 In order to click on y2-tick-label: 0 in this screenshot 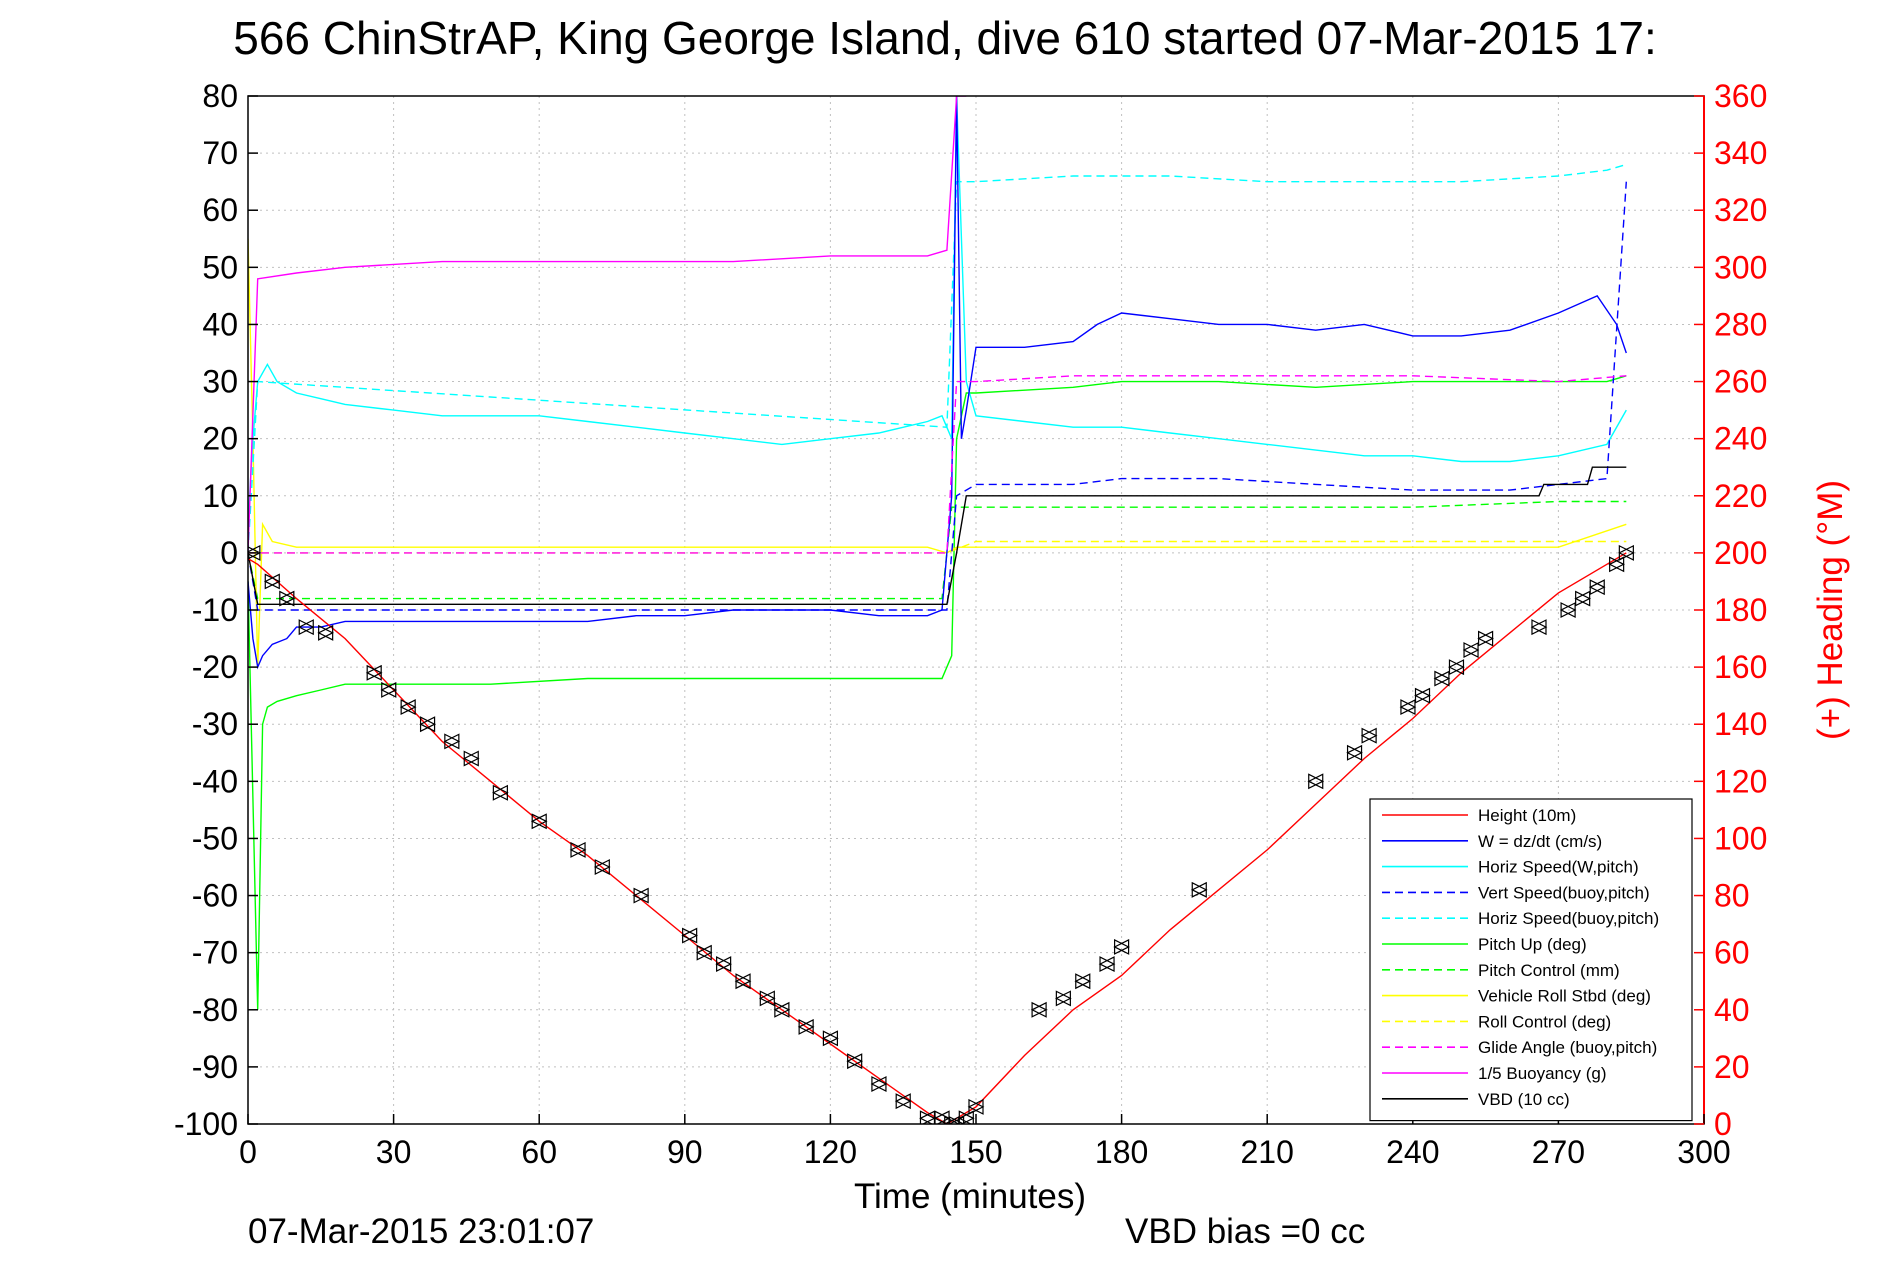, I will do `click(1723, 1124)`.